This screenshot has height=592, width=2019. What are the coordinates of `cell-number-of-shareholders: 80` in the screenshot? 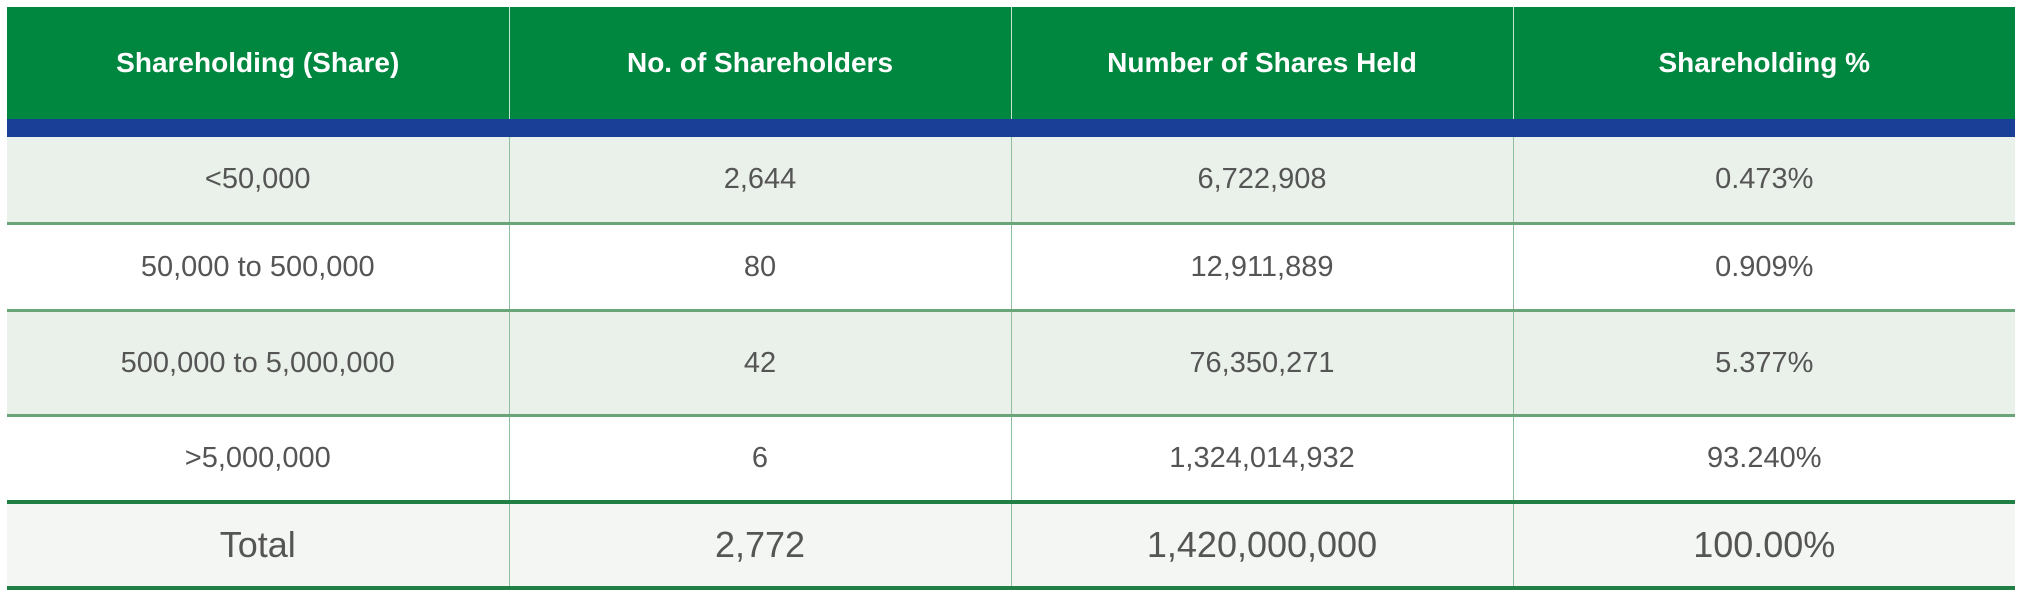 It's located at (759, 267).